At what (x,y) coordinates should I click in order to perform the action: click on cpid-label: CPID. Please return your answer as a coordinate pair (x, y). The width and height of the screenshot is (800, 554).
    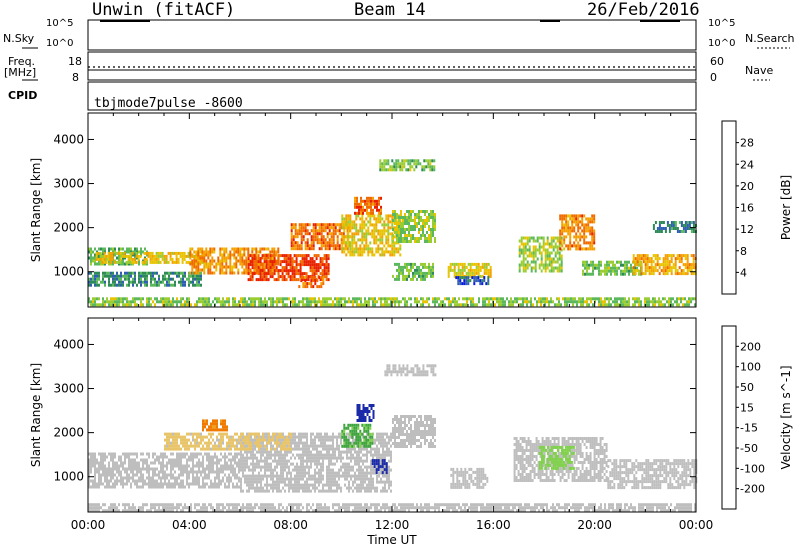
    Looking at the image, I should click on (23, 95).